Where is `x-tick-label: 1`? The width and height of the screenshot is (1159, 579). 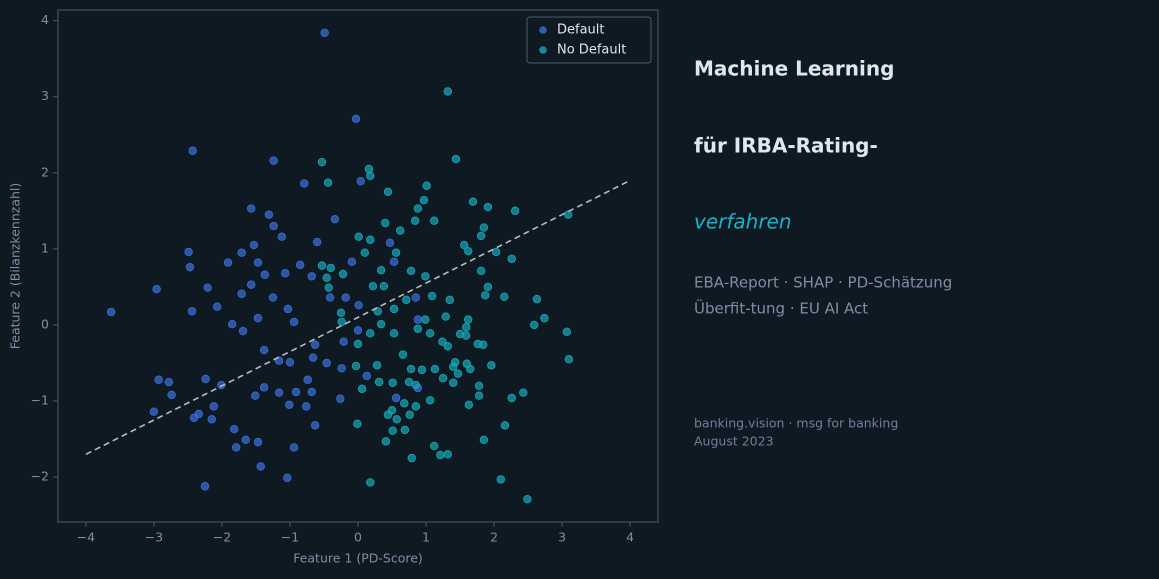 x-tick-label: 1 is located at coordinates (426, 537).